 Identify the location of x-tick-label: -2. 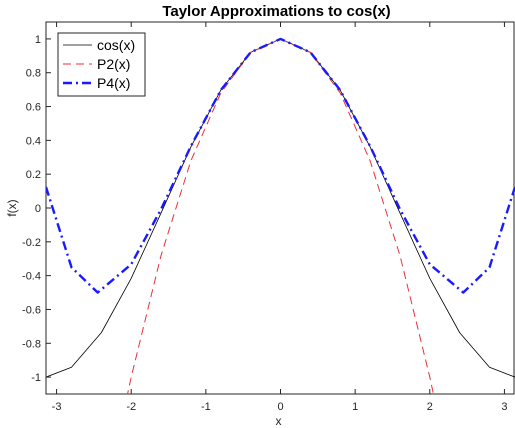
(131, 407).